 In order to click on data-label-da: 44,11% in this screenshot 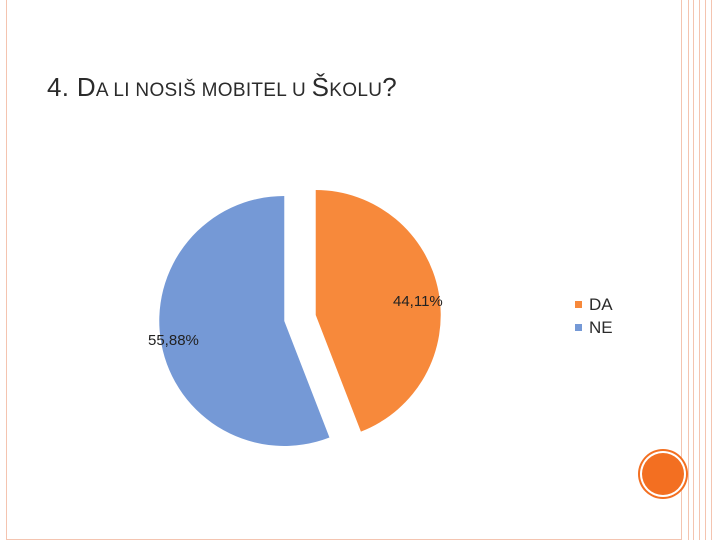, I will do `click(418, 301)`.